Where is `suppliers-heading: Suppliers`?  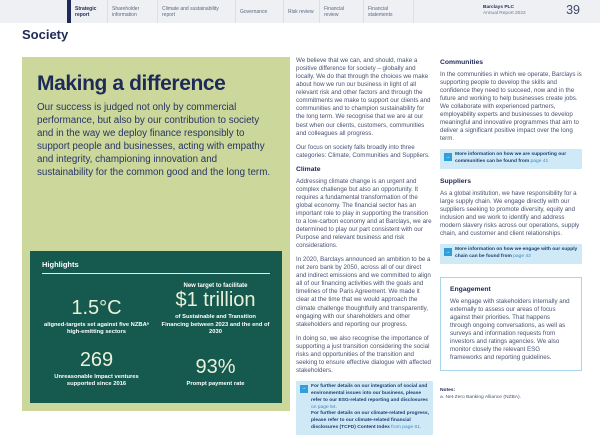
suppliers-heading: Suppliers is located at coordinates (455, 182).